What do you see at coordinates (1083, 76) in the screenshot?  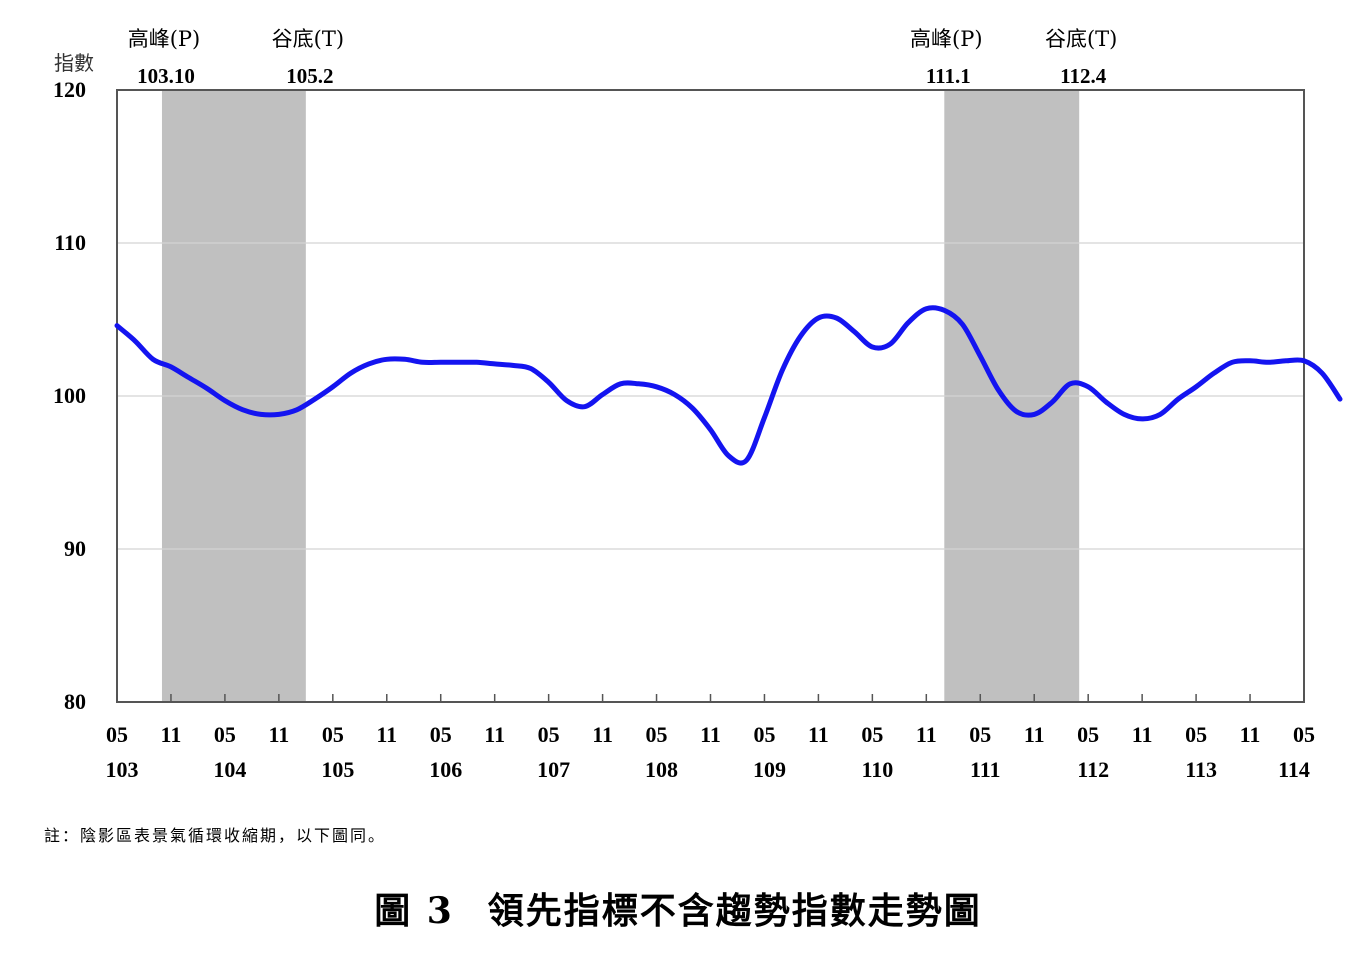 I see `annotation-date: 112.4` at bounding box center [1083, 76].